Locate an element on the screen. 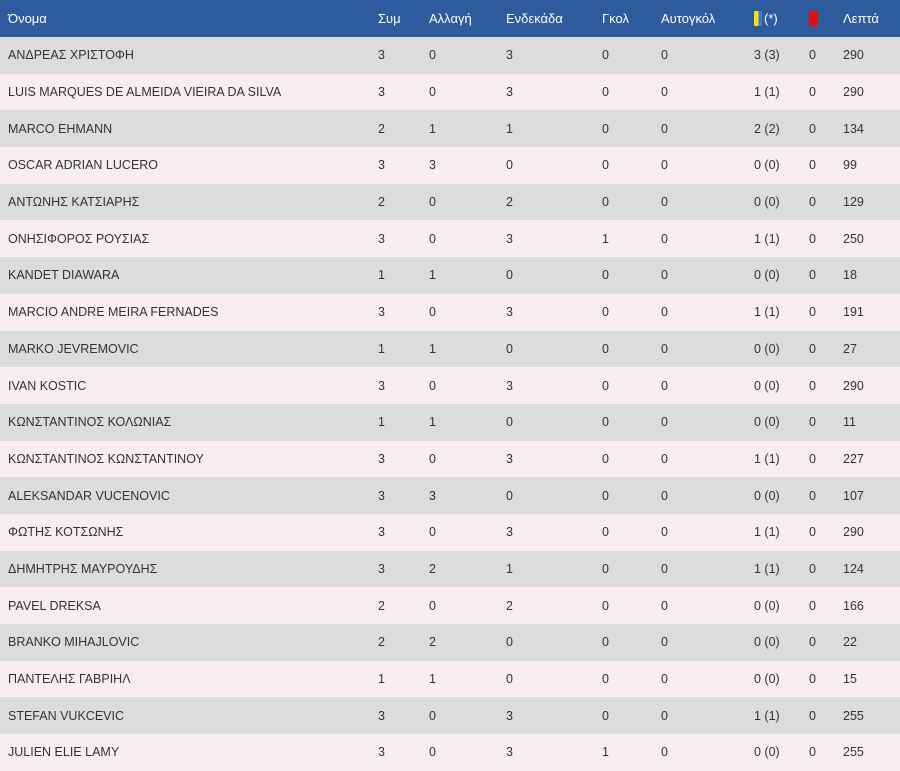 This screenshot has height=771, width=900. player-name: OSCAR ADRIAN LUCERO is located at coordinates (83, 165).